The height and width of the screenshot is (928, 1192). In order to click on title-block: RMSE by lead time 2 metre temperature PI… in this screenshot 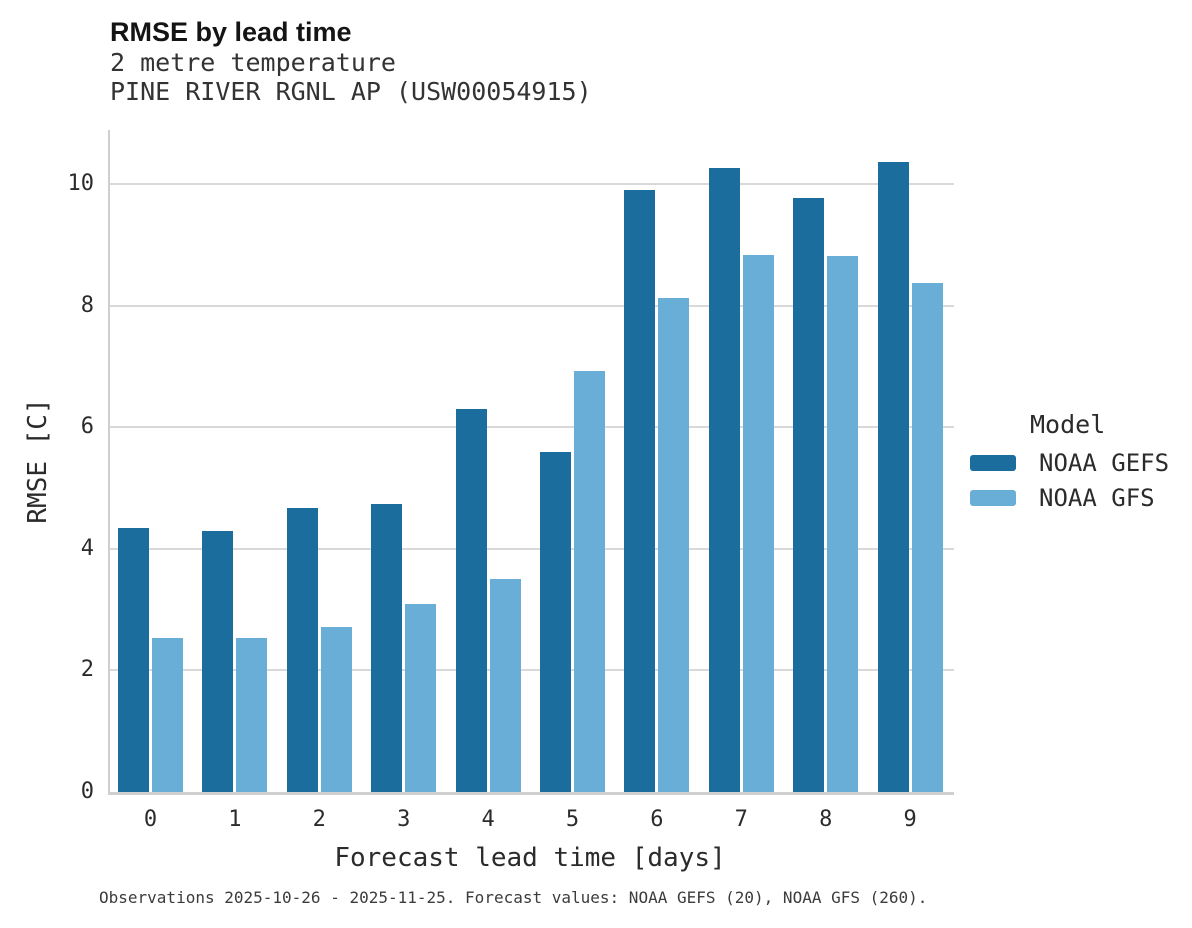, I will do `click(351, 61)`.